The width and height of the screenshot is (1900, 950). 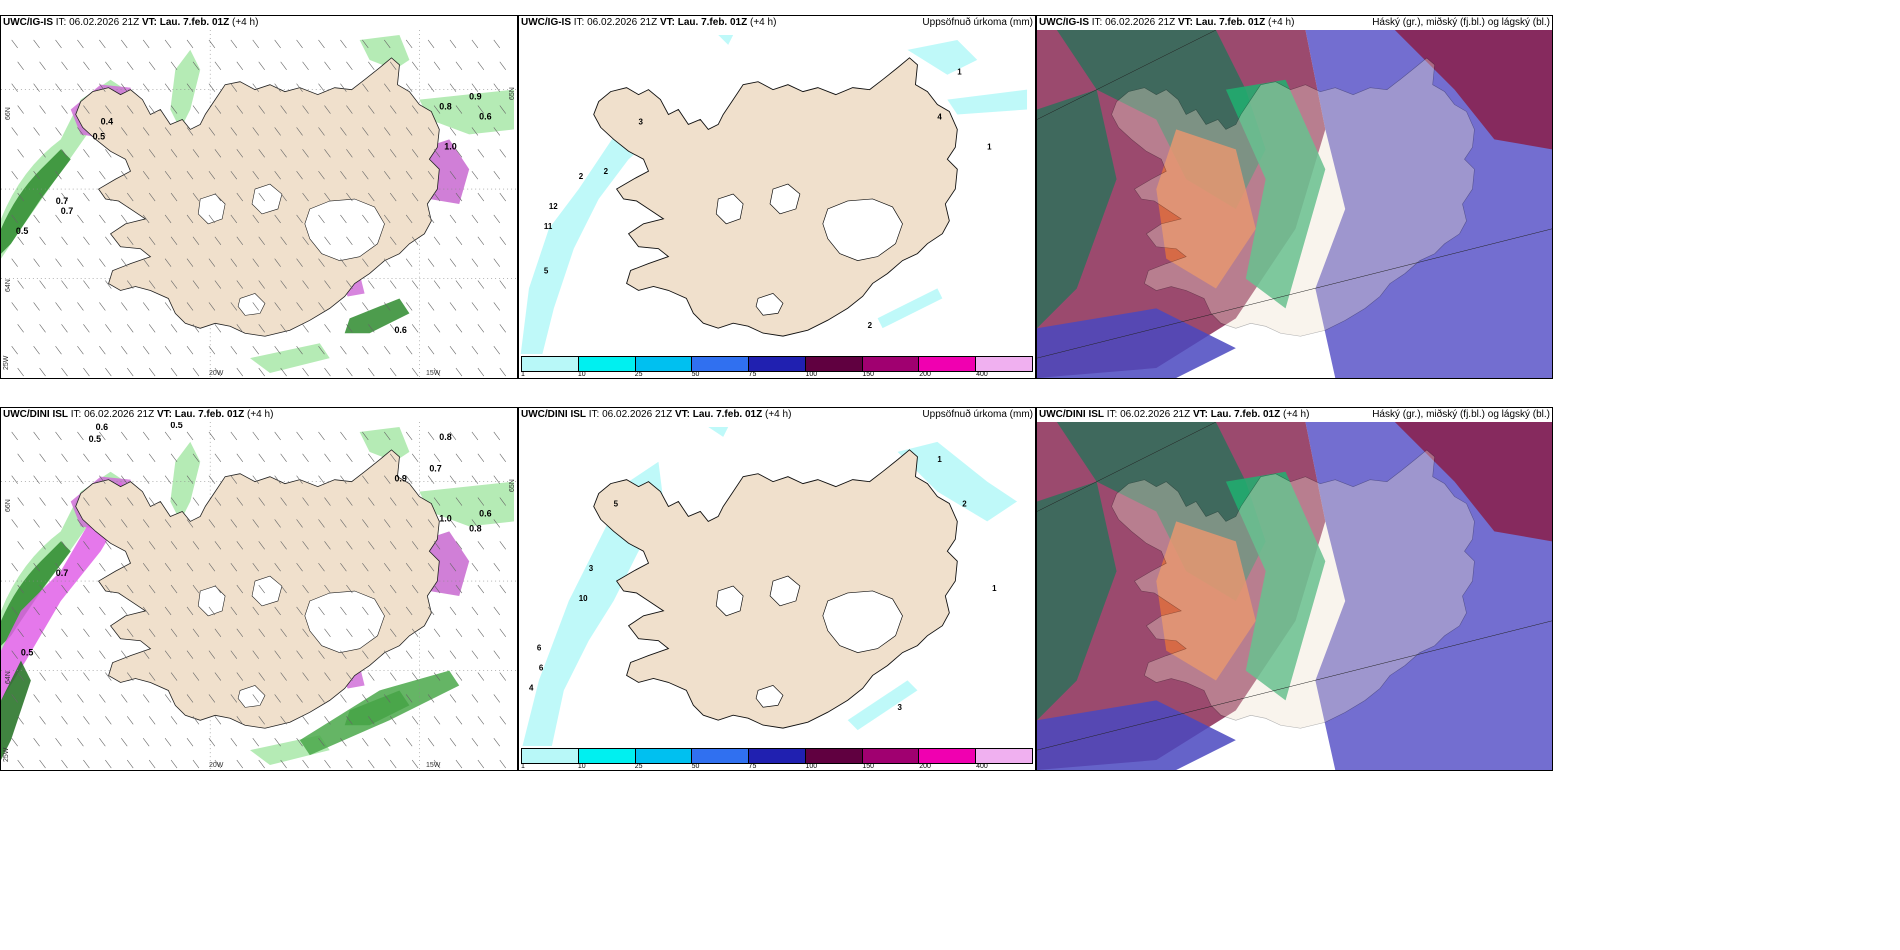 I want to click on precip-value-label: 0.8, so click(x=445, y=107).